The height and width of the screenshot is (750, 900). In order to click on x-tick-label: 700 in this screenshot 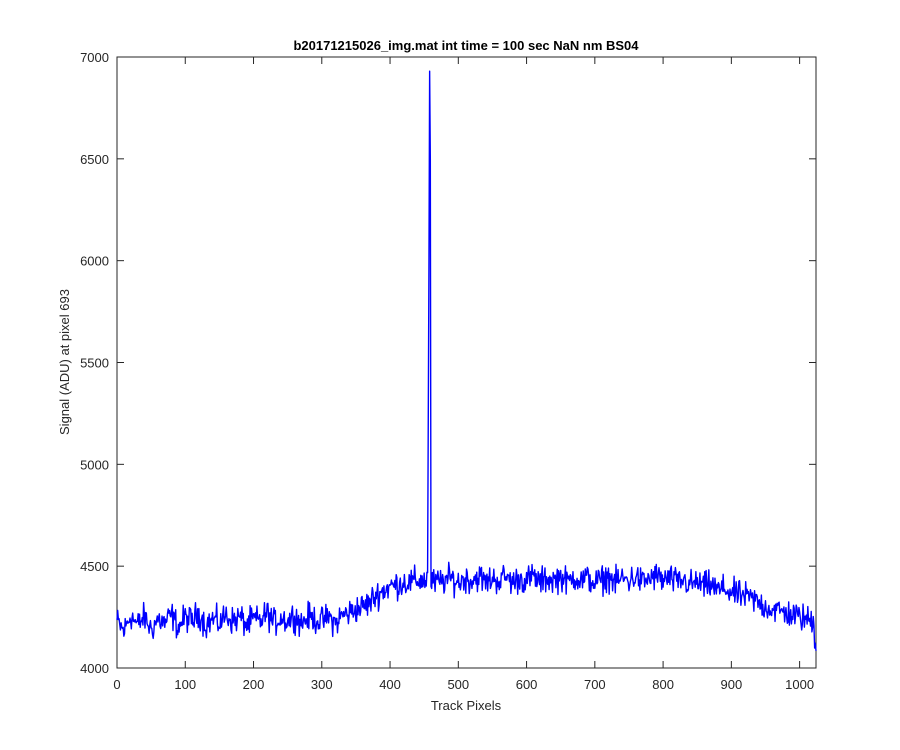, I will do `click(595, 684)`.